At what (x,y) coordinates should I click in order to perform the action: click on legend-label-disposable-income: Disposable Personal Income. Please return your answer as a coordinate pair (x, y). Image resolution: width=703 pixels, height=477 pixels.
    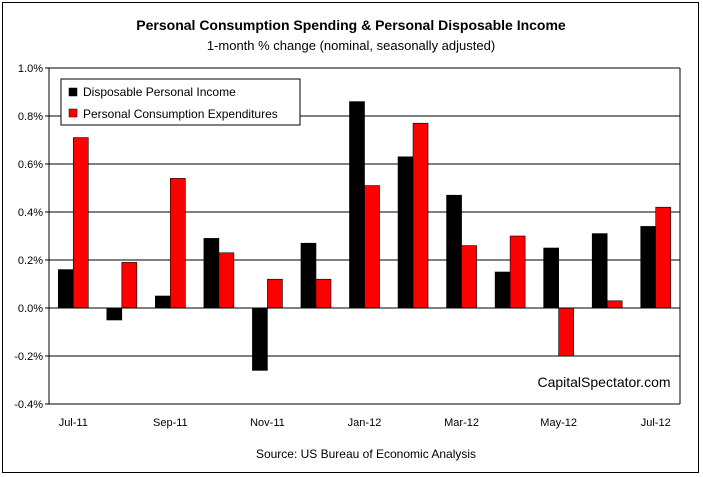
    Looking at the image, I should click on (159, 92).